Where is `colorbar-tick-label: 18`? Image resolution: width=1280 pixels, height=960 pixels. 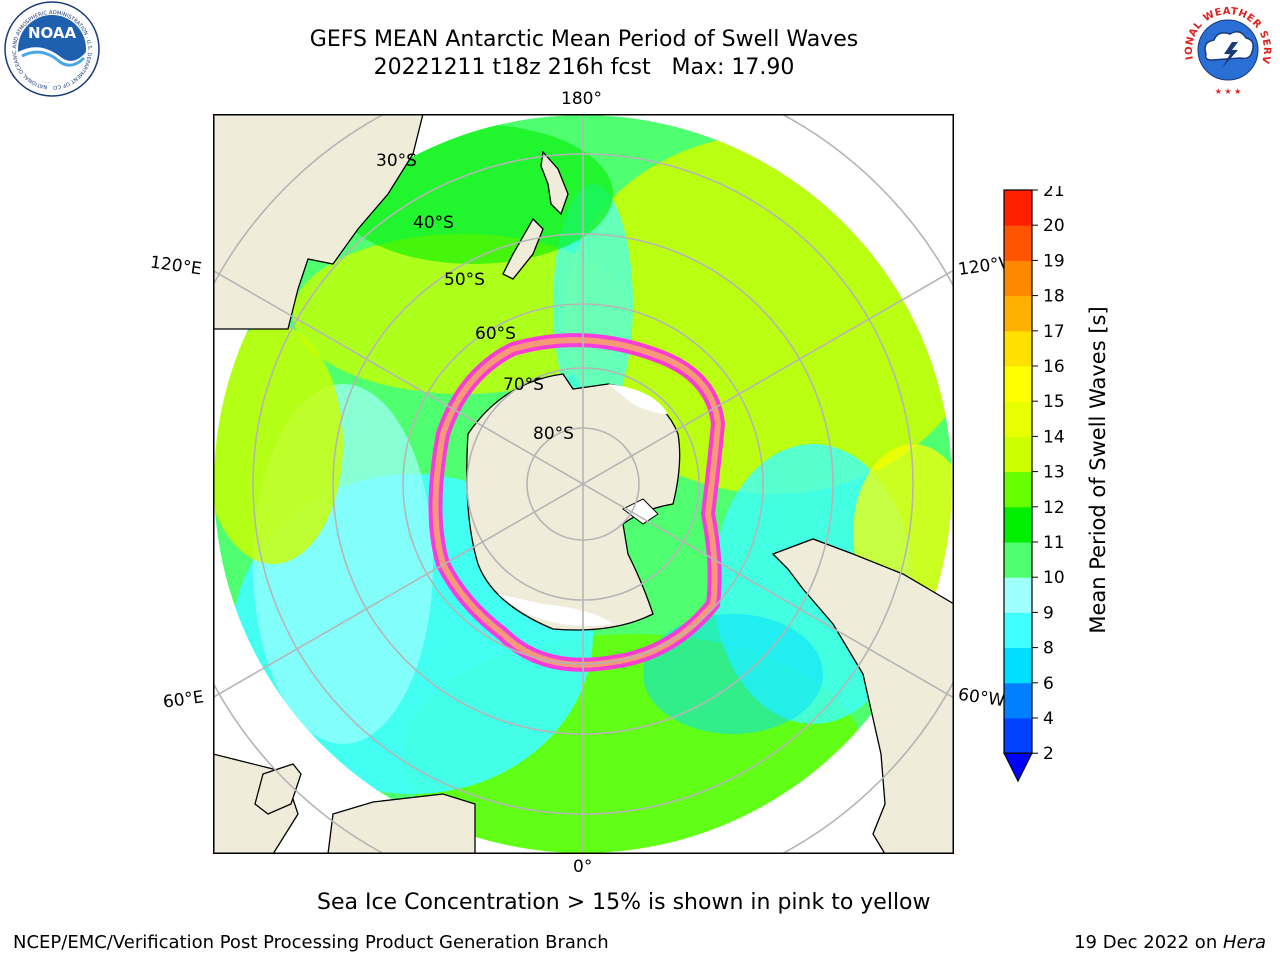 colorbar-tick-label: 18 is located at coordinates (1054, 297).